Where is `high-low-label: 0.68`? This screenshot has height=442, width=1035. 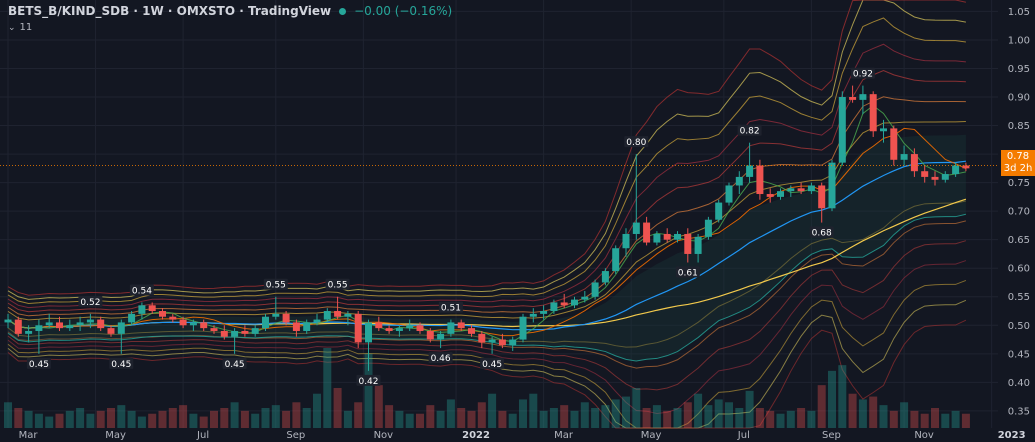
high-low-label: 0.68 is located at coordinates (822, 234).